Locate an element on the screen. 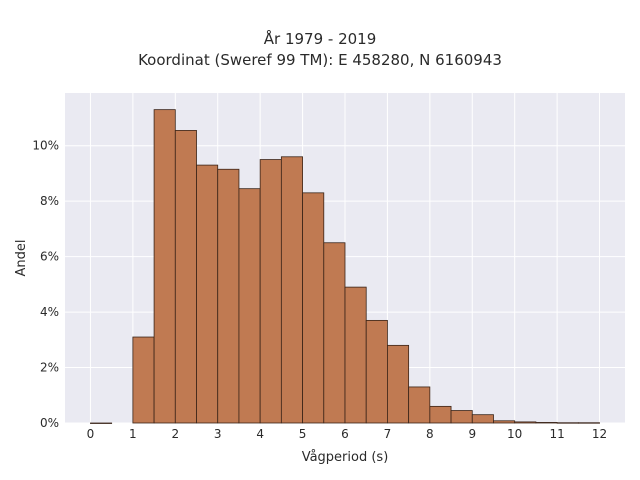 This screenshot has height=480, width=640. x-tick-label: 2 is located at coordinates (175, 434).